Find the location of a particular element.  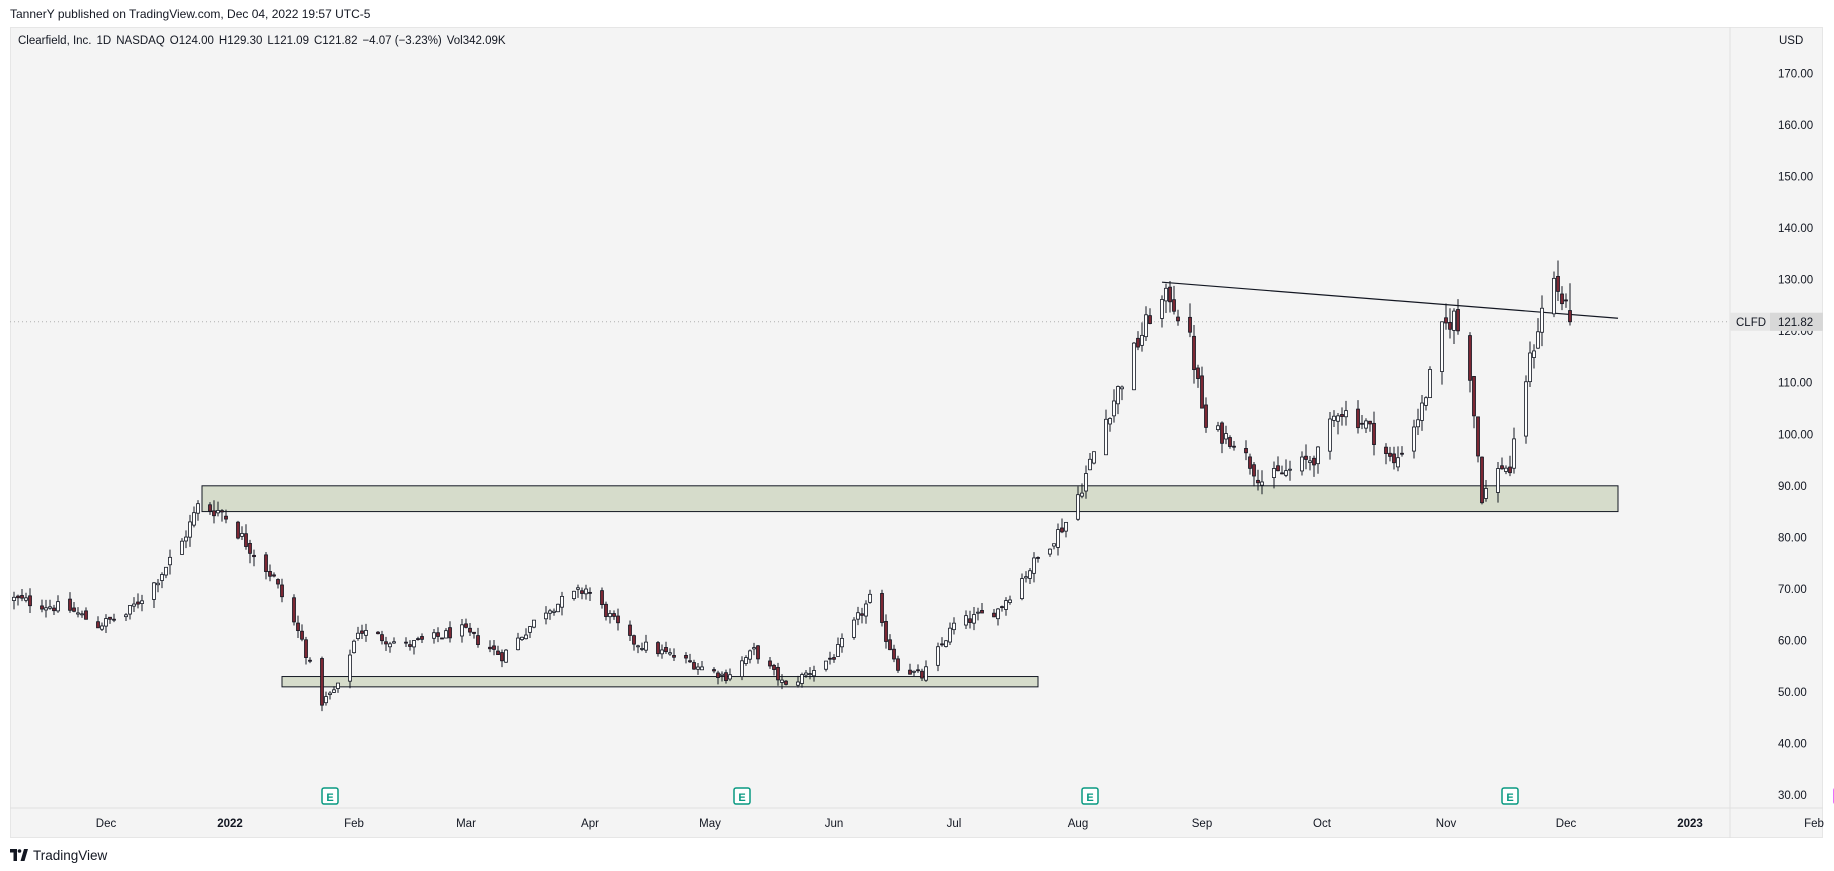

legend-exchange: NASDAQ is located at coordinates (140, 41).